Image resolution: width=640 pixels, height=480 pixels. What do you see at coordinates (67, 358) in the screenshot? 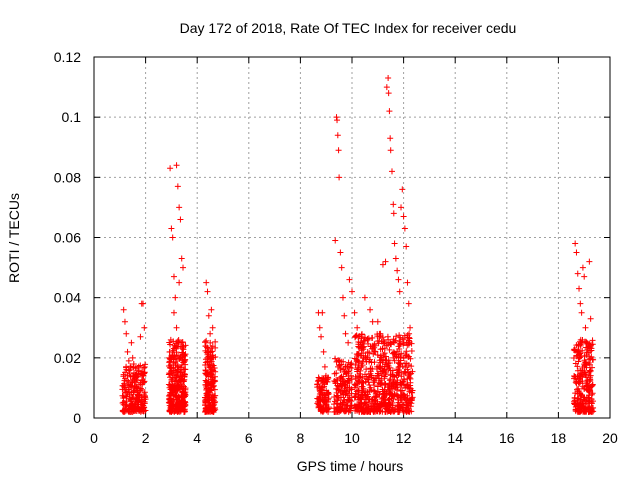
I see `y-tick-label: 0.02` at bounding box center [67, 358].